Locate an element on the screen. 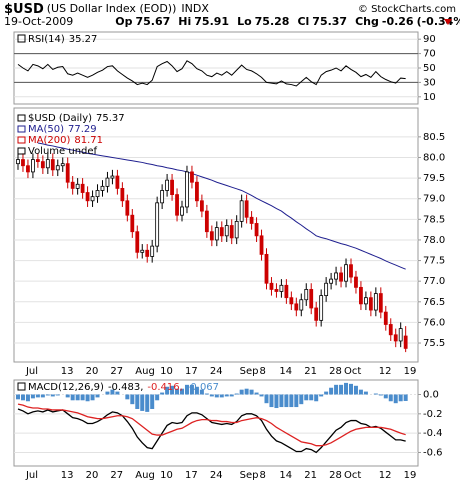 This screenshot has height=482, width=460. y-tick-label: 76.0 is located at coordinates (434, 322).